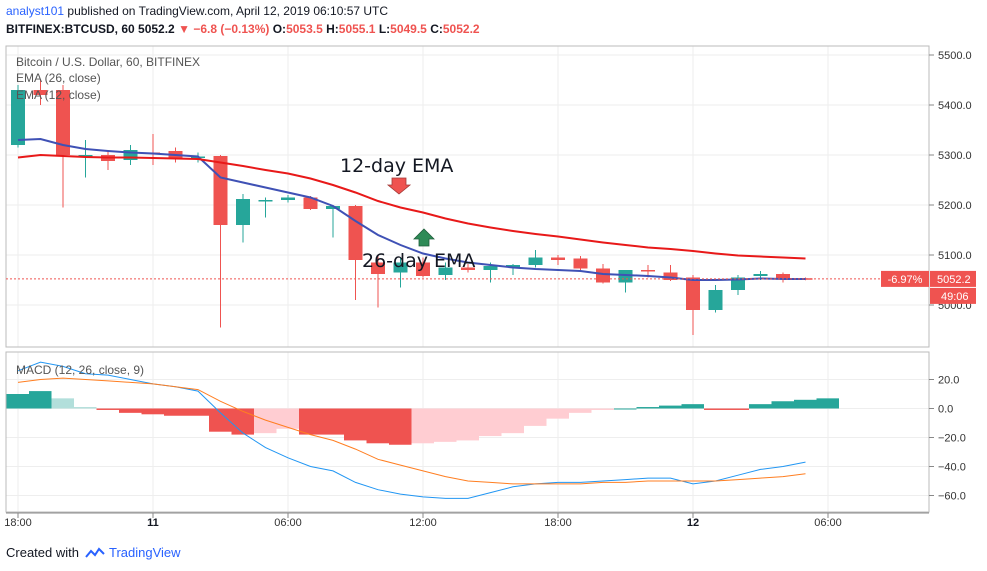  I want to click on author-link: analyst101, so click(35, 11).